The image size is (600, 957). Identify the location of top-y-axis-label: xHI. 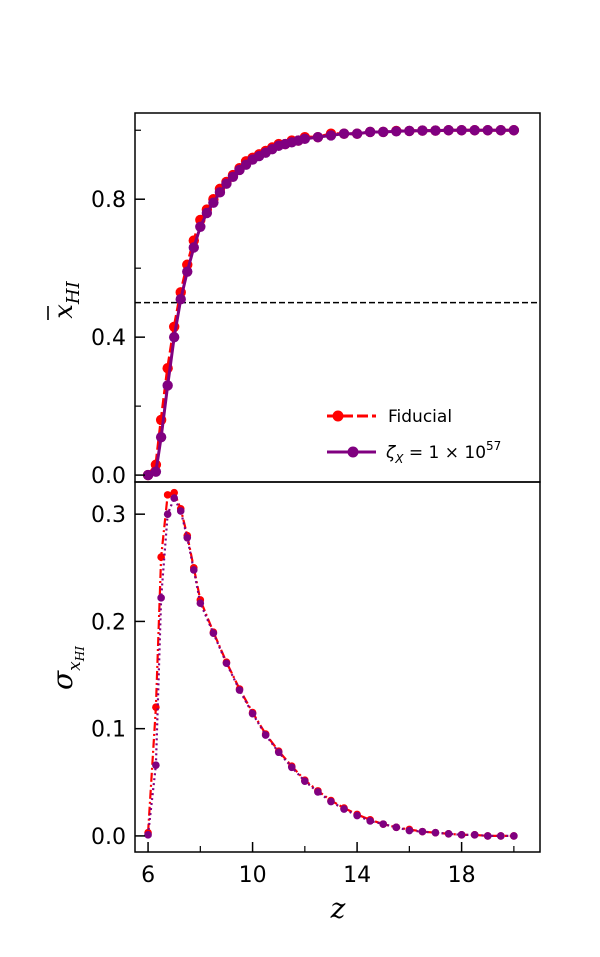
(65, 300).